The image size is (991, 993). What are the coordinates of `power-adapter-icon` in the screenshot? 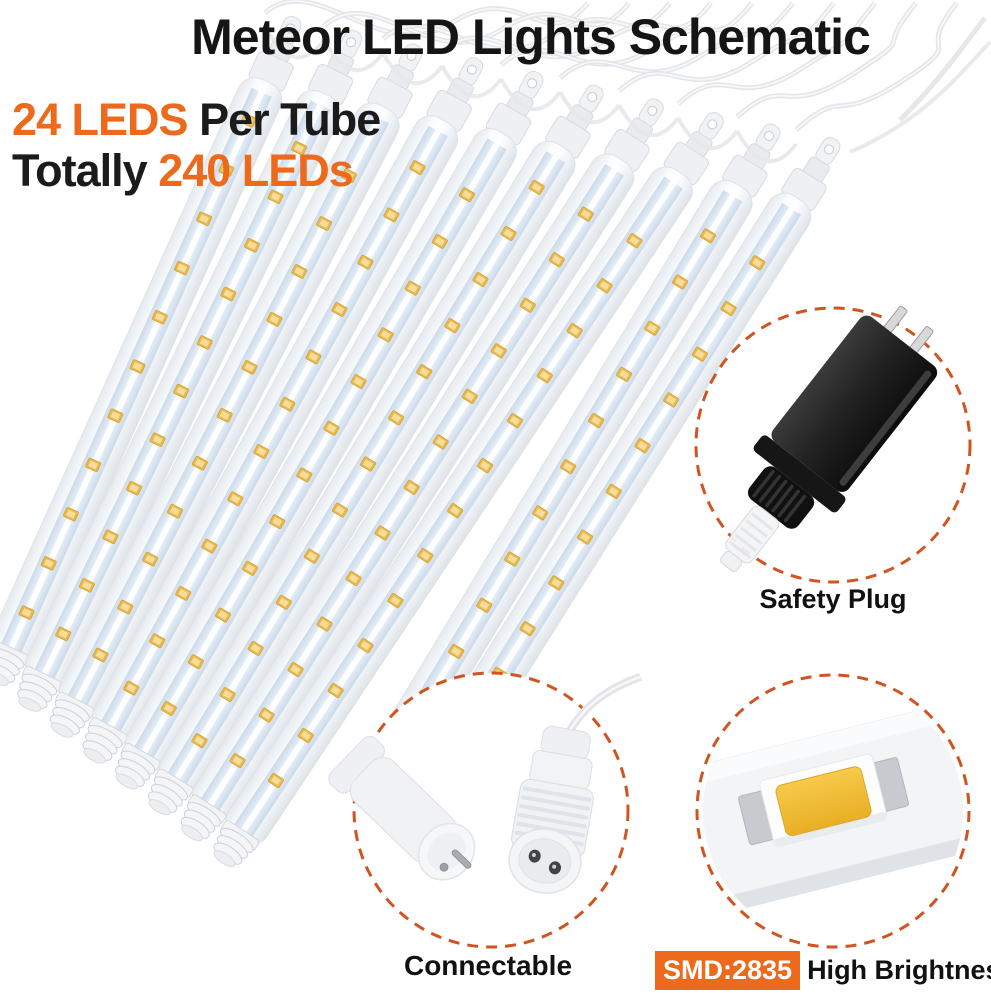 It's located at (829, 438).